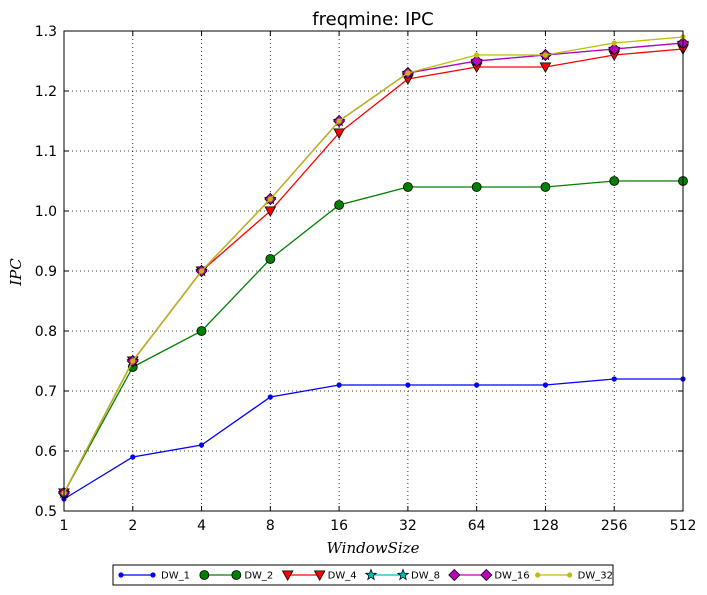 The image size is (707, 595). What do you see at coordinates (258, 576) in the screenshot?
I see `legend-label: DW_2` at bounding box center [258, 576].